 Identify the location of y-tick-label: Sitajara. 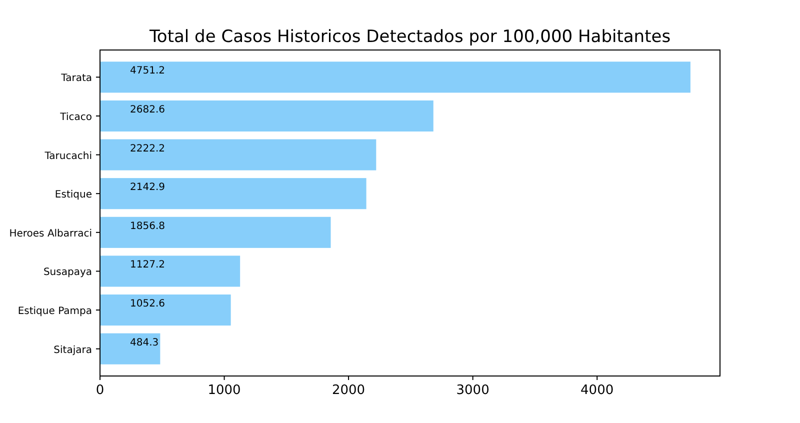
(73, 350).